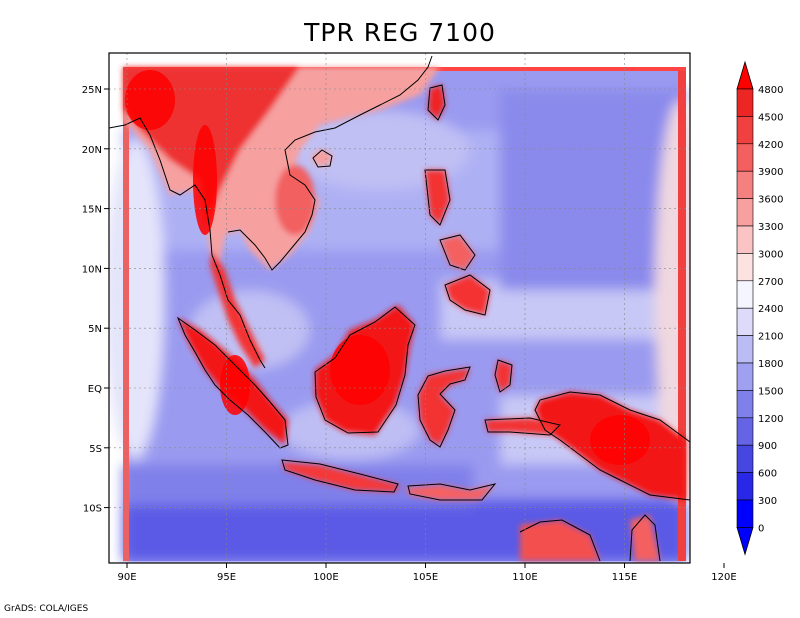 Image resolution: width=800 pixels, height=618 pixels. Describe the element at coordinates (95, 329) in the screenshot. I see `lat-tick-label: 5N` at that location.